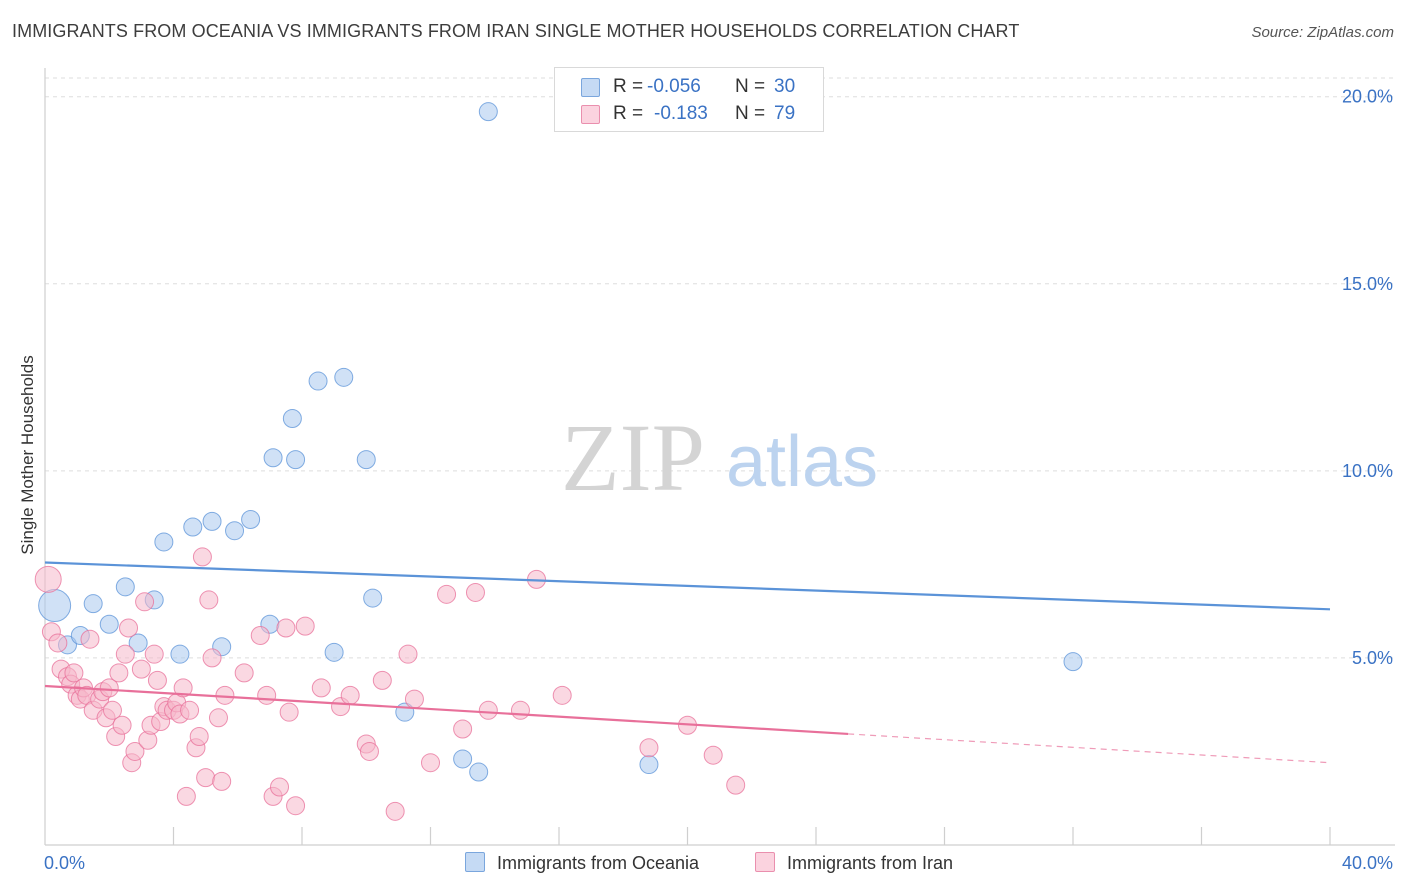  Describe the element at coordinates (802, 462) in the screenshot. I see `watermark-atlas: atlas` at that location.